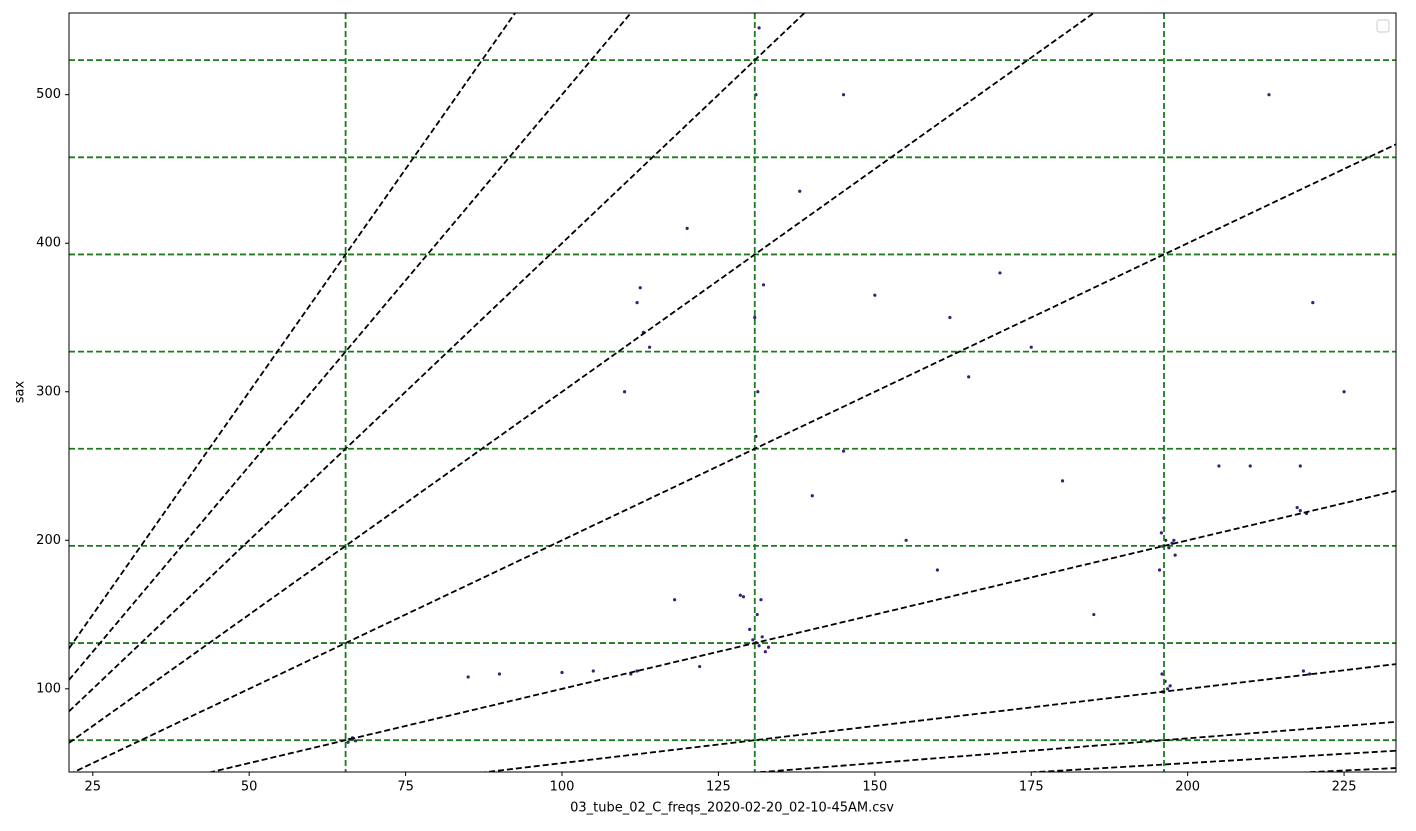 This screenshot has width=1416, height=831. I want to click on y-tick-label: 100, so click(48, 688).